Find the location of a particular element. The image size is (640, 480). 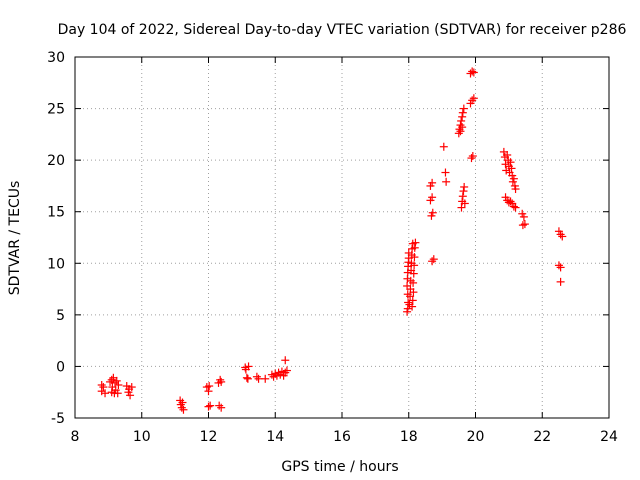

y-tick-label: 0 is located at coordinates (60, 367).